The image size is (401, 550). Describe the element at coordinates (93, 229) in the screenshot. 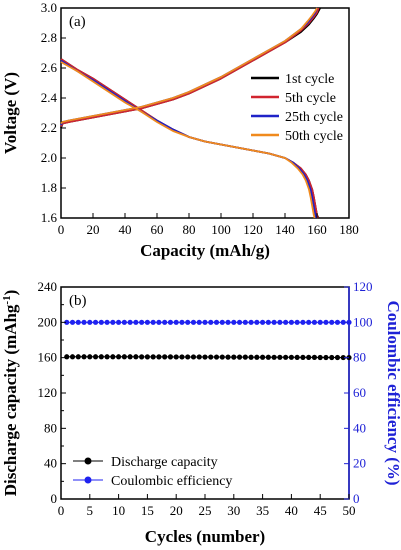

I see `x-tick-label: 20` at that location.